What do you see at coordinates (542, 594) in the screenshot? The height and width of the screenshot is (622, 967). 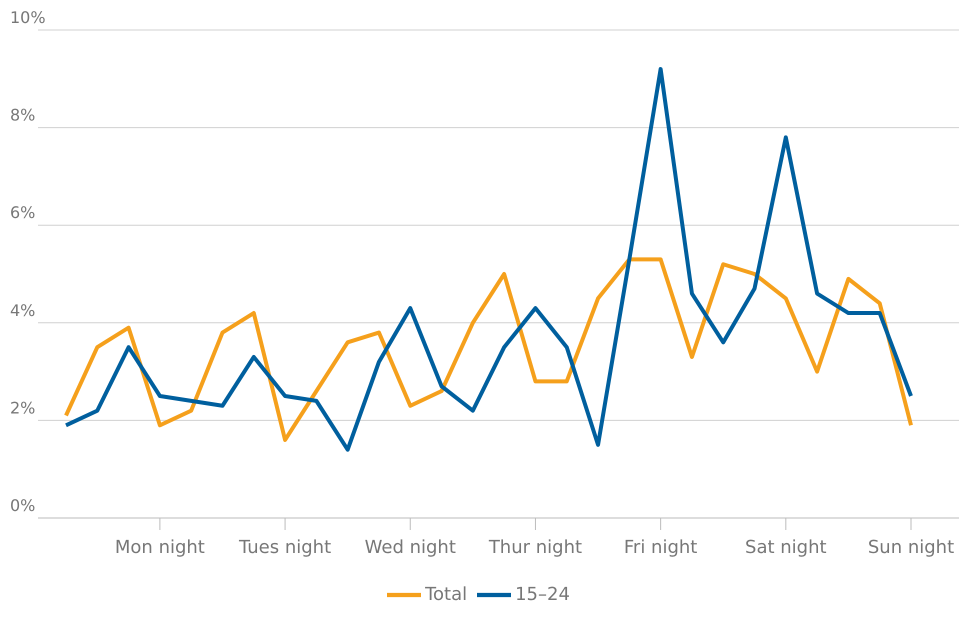 I see `legend-label: 15–24` at bounding box center [542, 594].